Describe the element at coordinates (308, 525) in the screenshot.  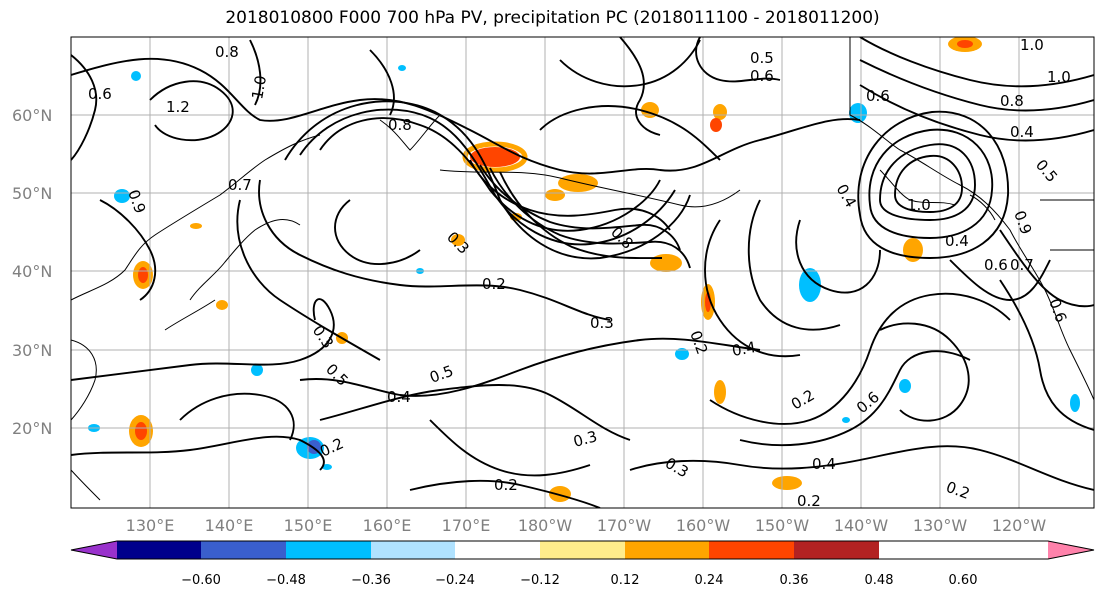
I see `lon-label: 150°E` at that location.